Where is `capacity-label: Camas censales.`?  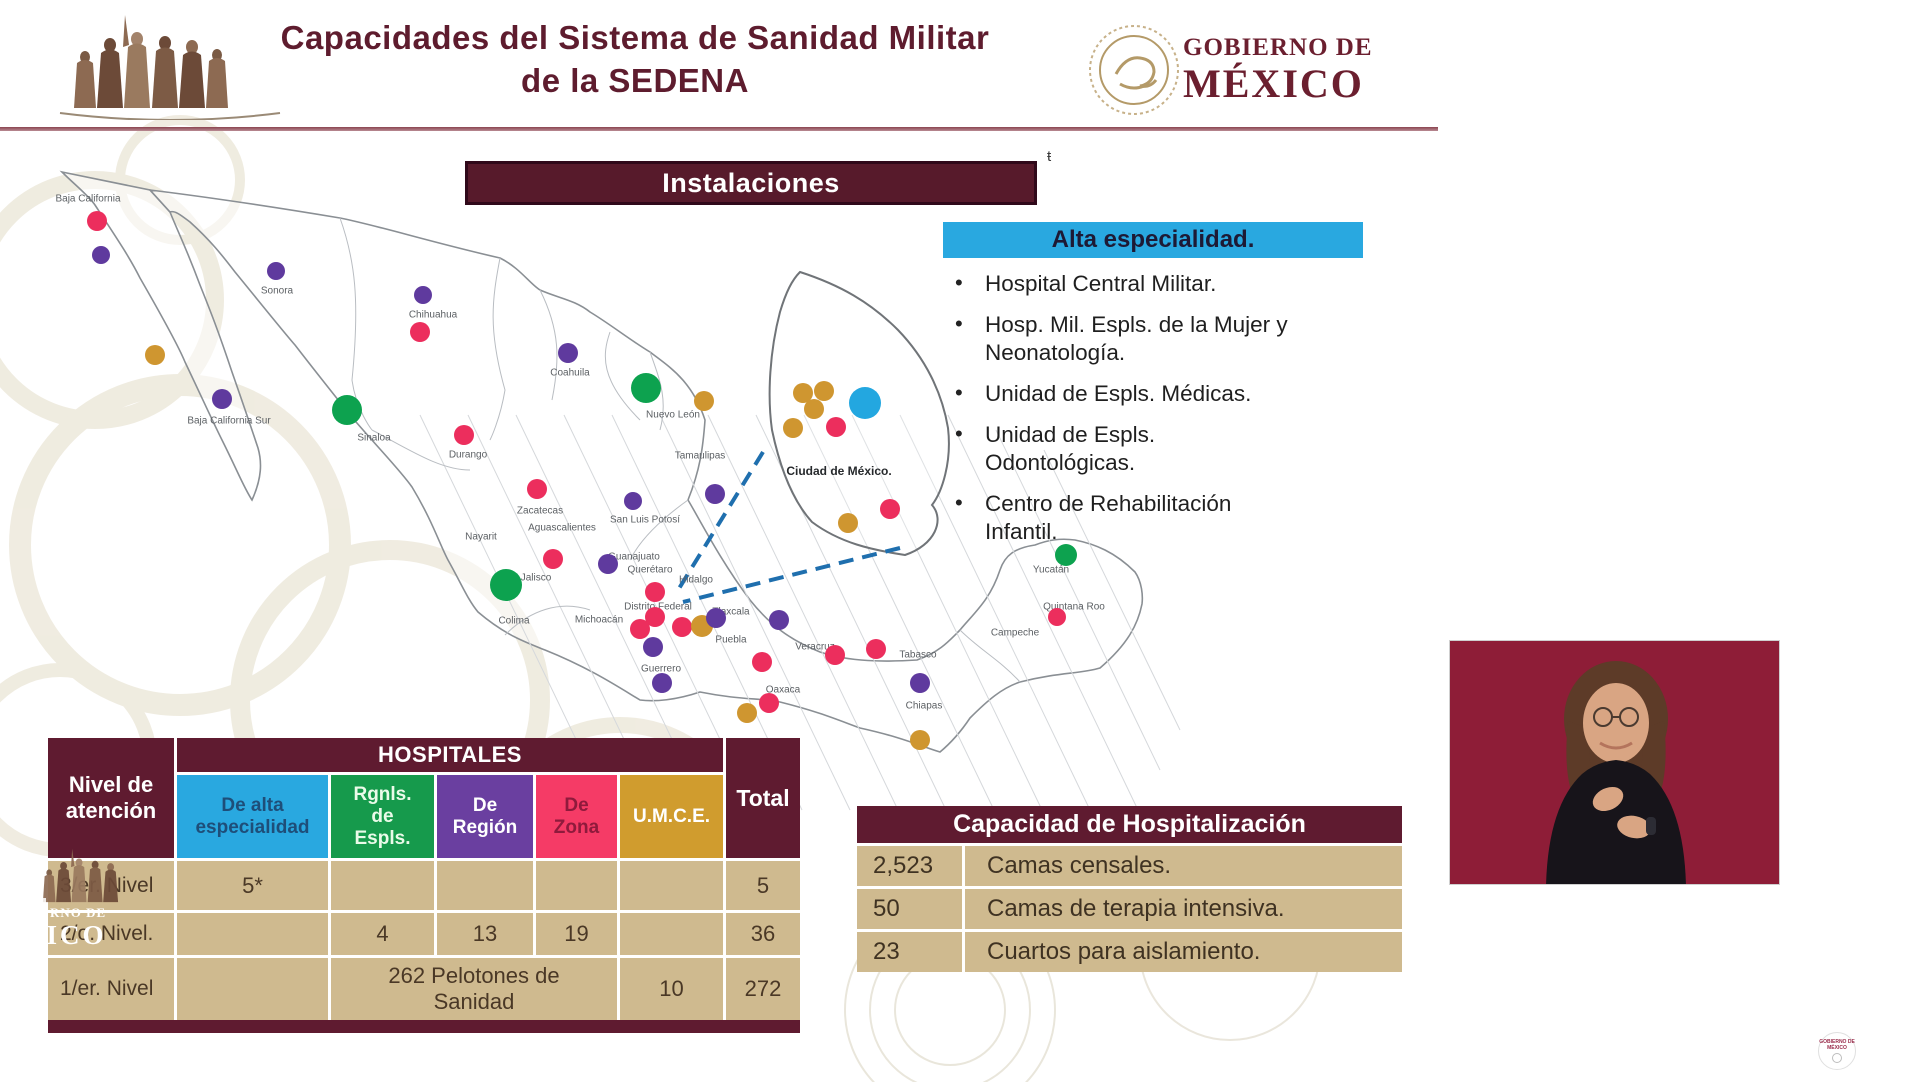
capacity-label: Camas censales. is located at coordinates (1183, 866).